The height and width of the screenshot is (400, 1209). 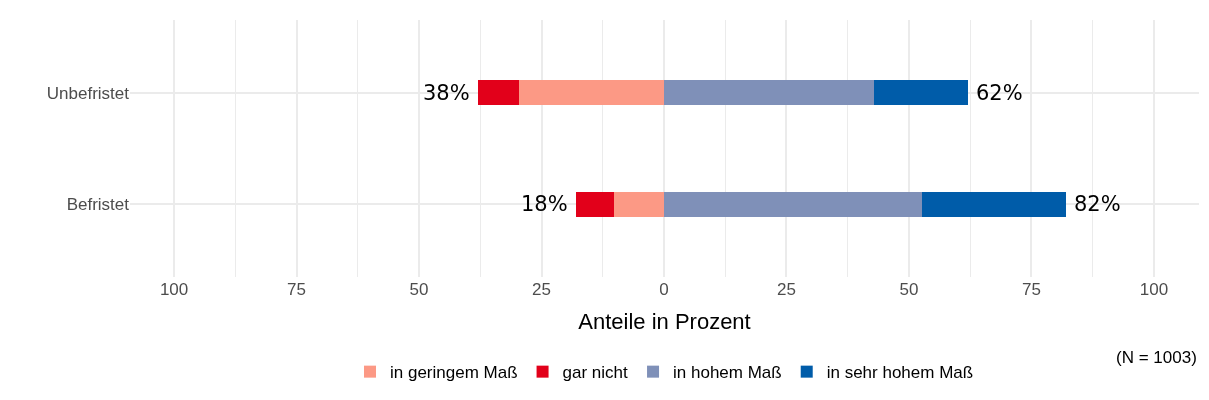 What do you see at coordinates (1097, 204) in the screenshot?
I see `annotation: 82%` at bounding box center [1097, 204].